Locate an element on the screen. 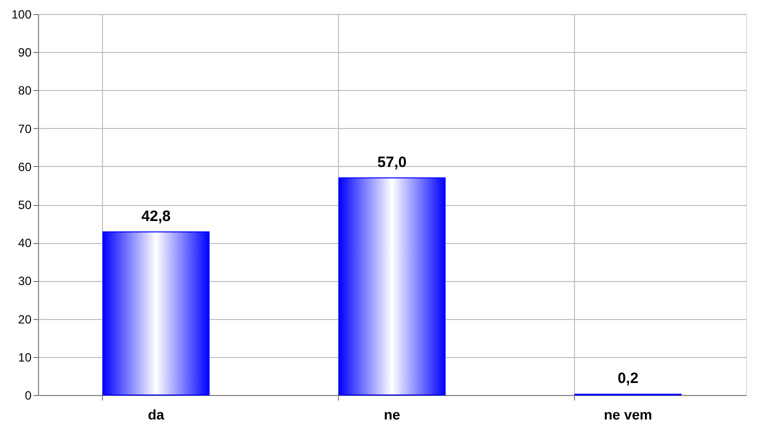 Image resolution: width=760 pixels, height=435 pixels. y-tick-label: 80 is located at coordinates (25, 91).